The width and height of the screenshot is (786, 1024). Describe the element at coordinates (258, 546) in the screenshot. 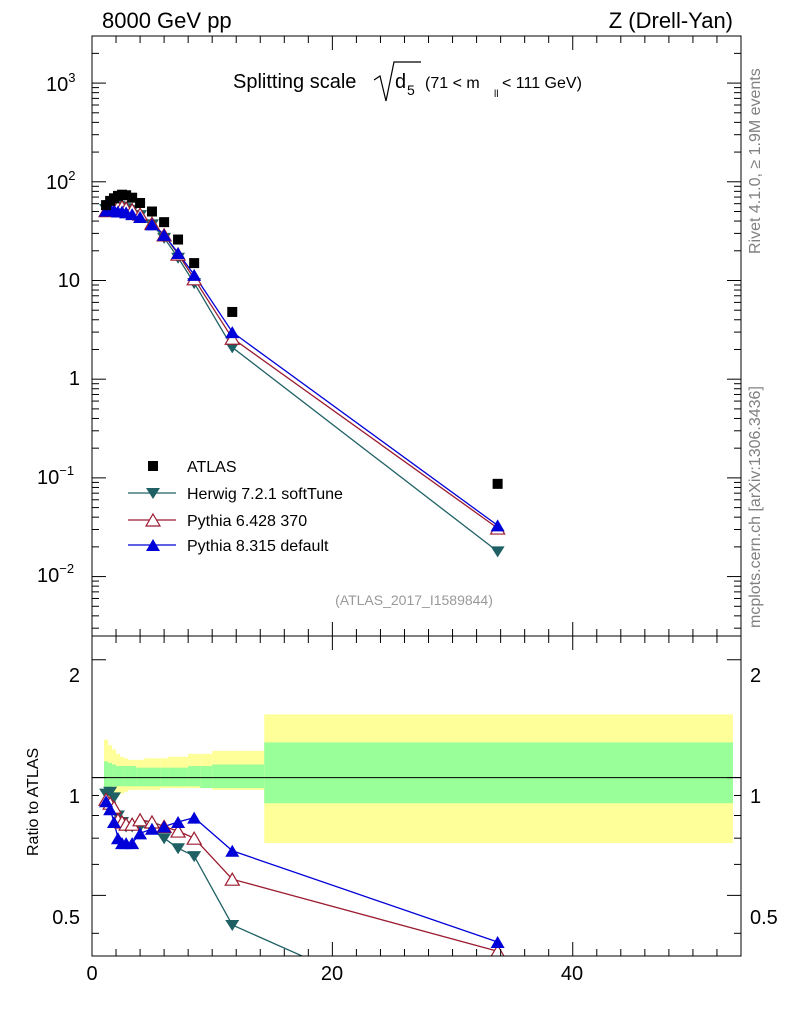

I see `legend-label-pythia8: Pythia 8.315 default` at that location.